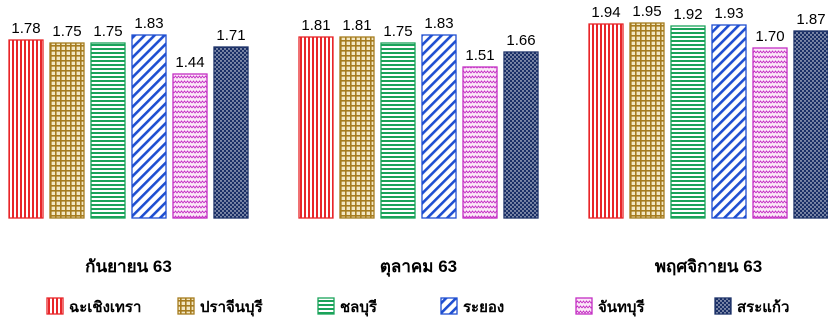 The image size is (828, 328). I want to click on value-label-3-6: 1.87, so click(810, 19).